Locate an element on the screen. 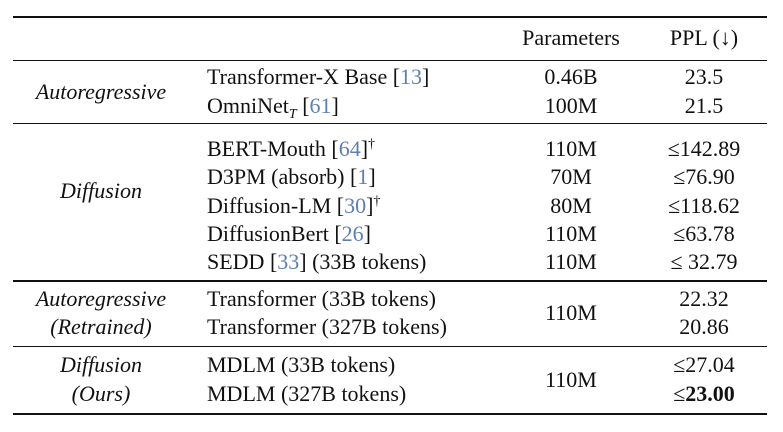 The height and width of the screenshot is (432, 783). ppl-value: 20.86 is located at coordinates (704, 326).